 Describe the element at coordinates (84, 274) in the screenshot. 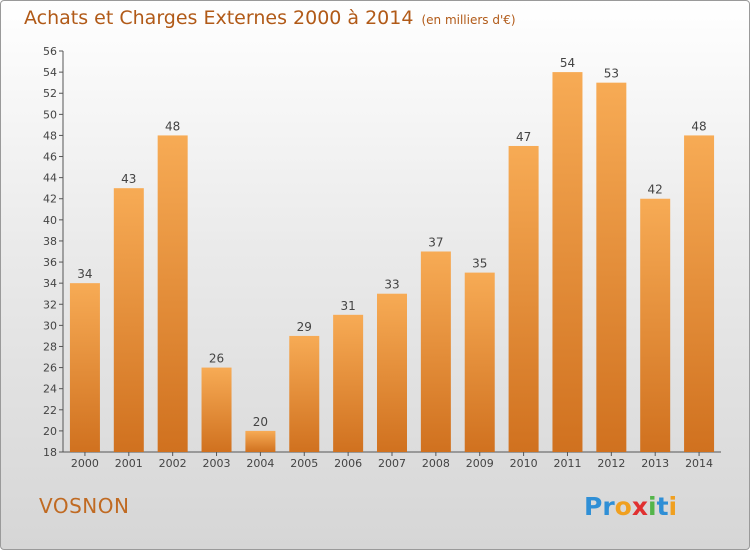

I see `bar-value-label: 34` at that location.